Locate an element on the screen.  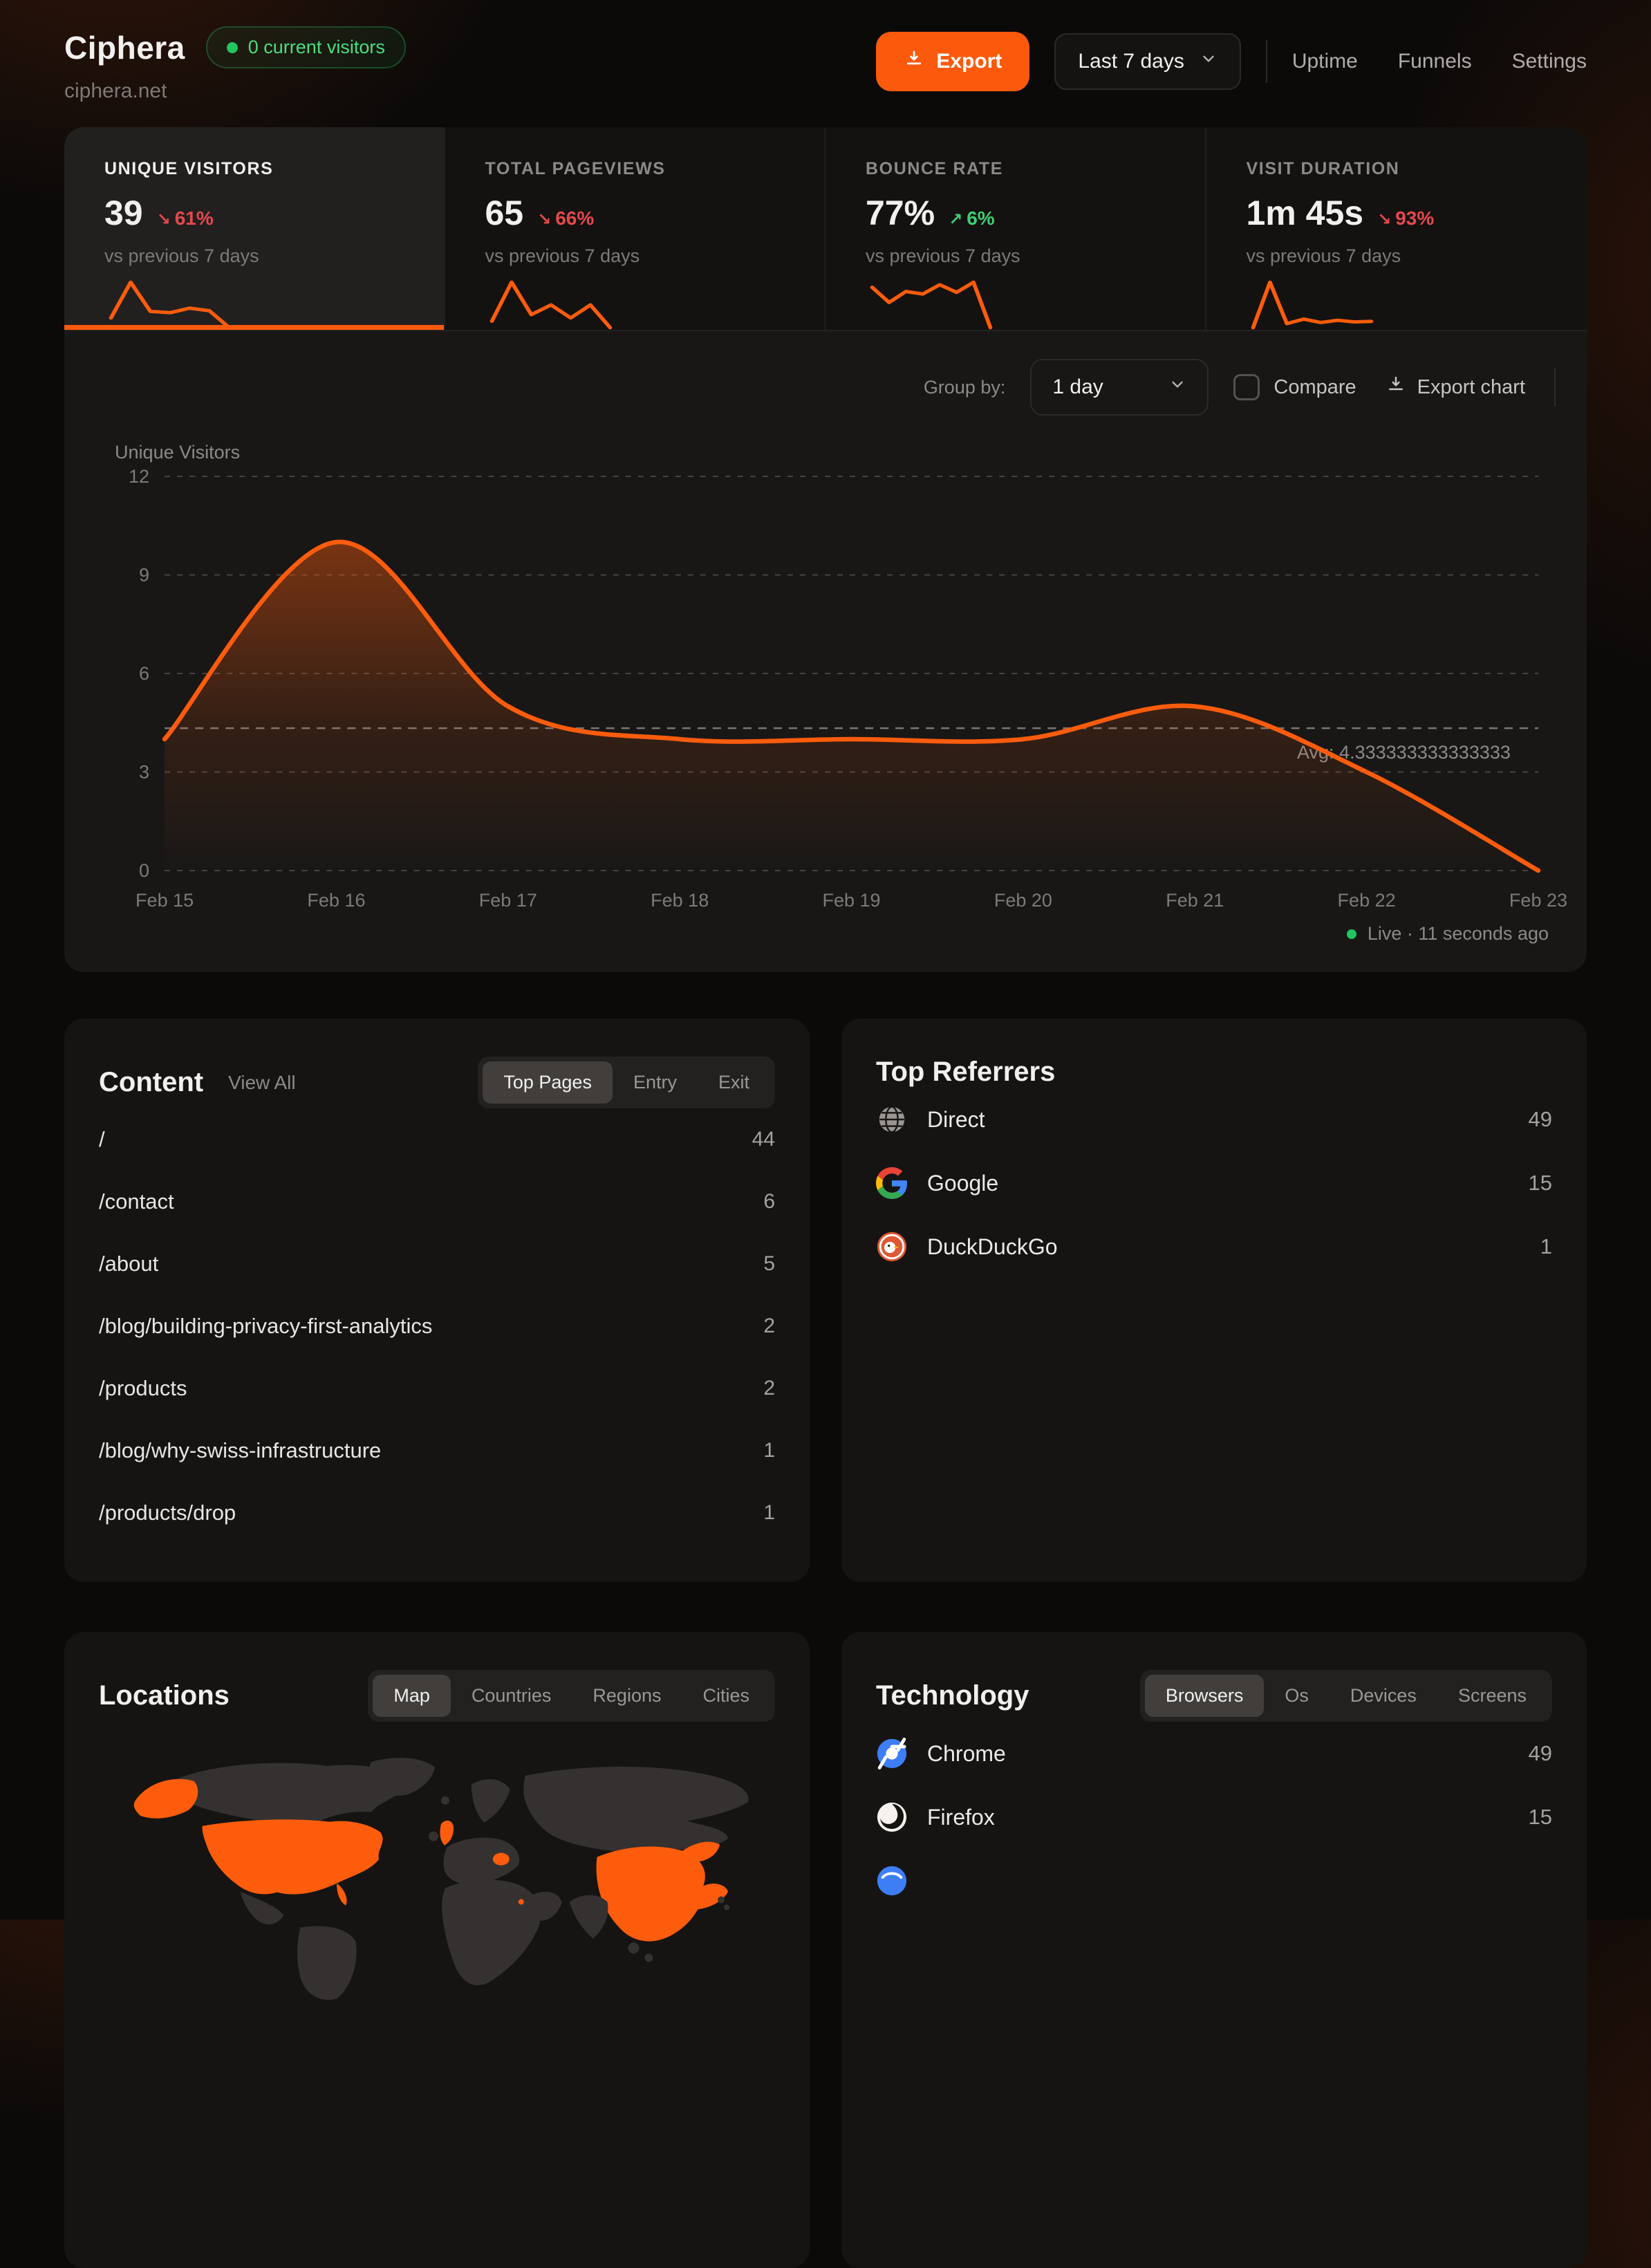
tab-regions: Regions is located at coordinates (627, 1695).